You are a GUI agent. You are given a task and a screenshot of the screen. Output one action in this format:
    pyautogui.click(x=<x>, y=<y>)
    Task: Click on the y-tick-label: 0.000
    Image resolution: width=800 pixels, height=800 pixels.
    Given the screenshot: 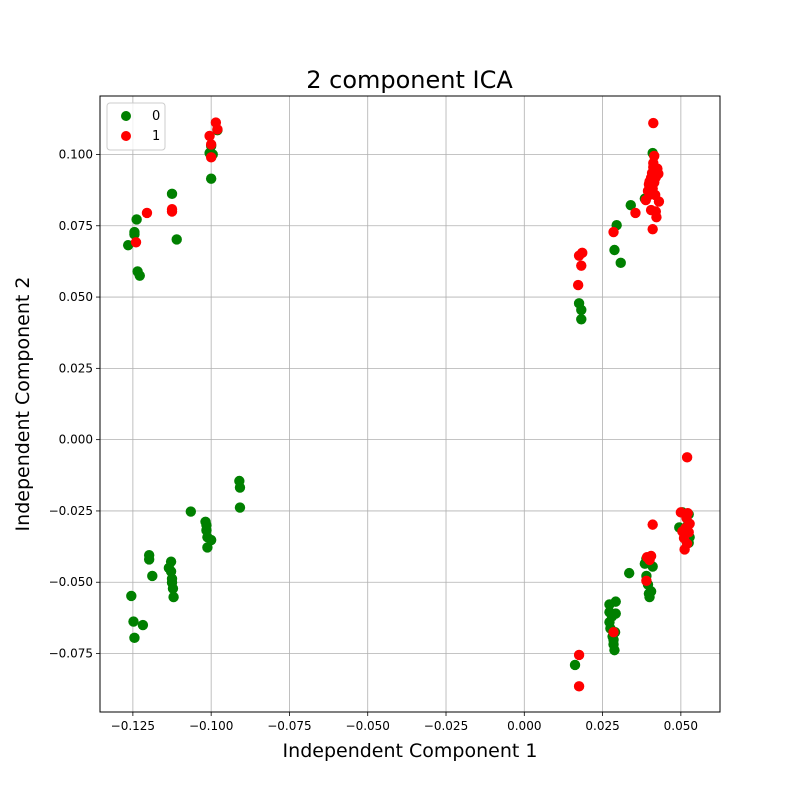 What is the action you would take?
    pyautogui.click(x=76, y=440)
    